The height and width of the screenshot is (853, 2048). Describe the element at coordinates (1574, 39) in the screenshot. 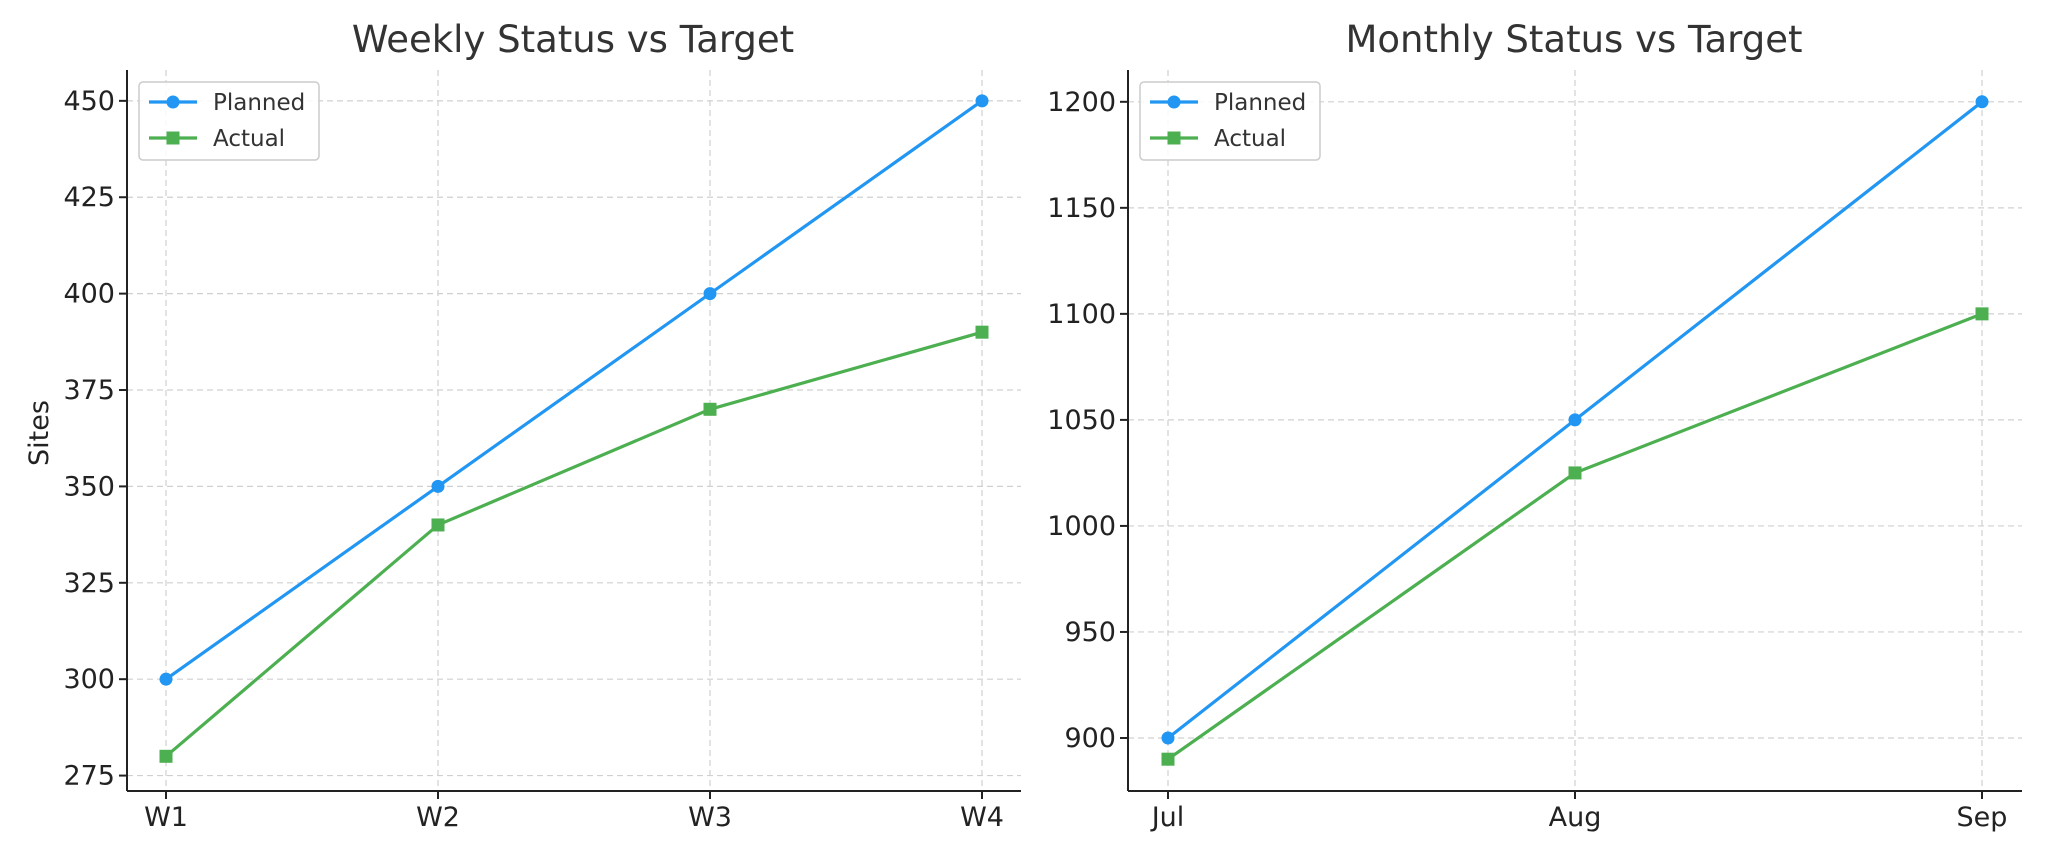

I see `chart-title: Monthly Status vs Target` at that location.